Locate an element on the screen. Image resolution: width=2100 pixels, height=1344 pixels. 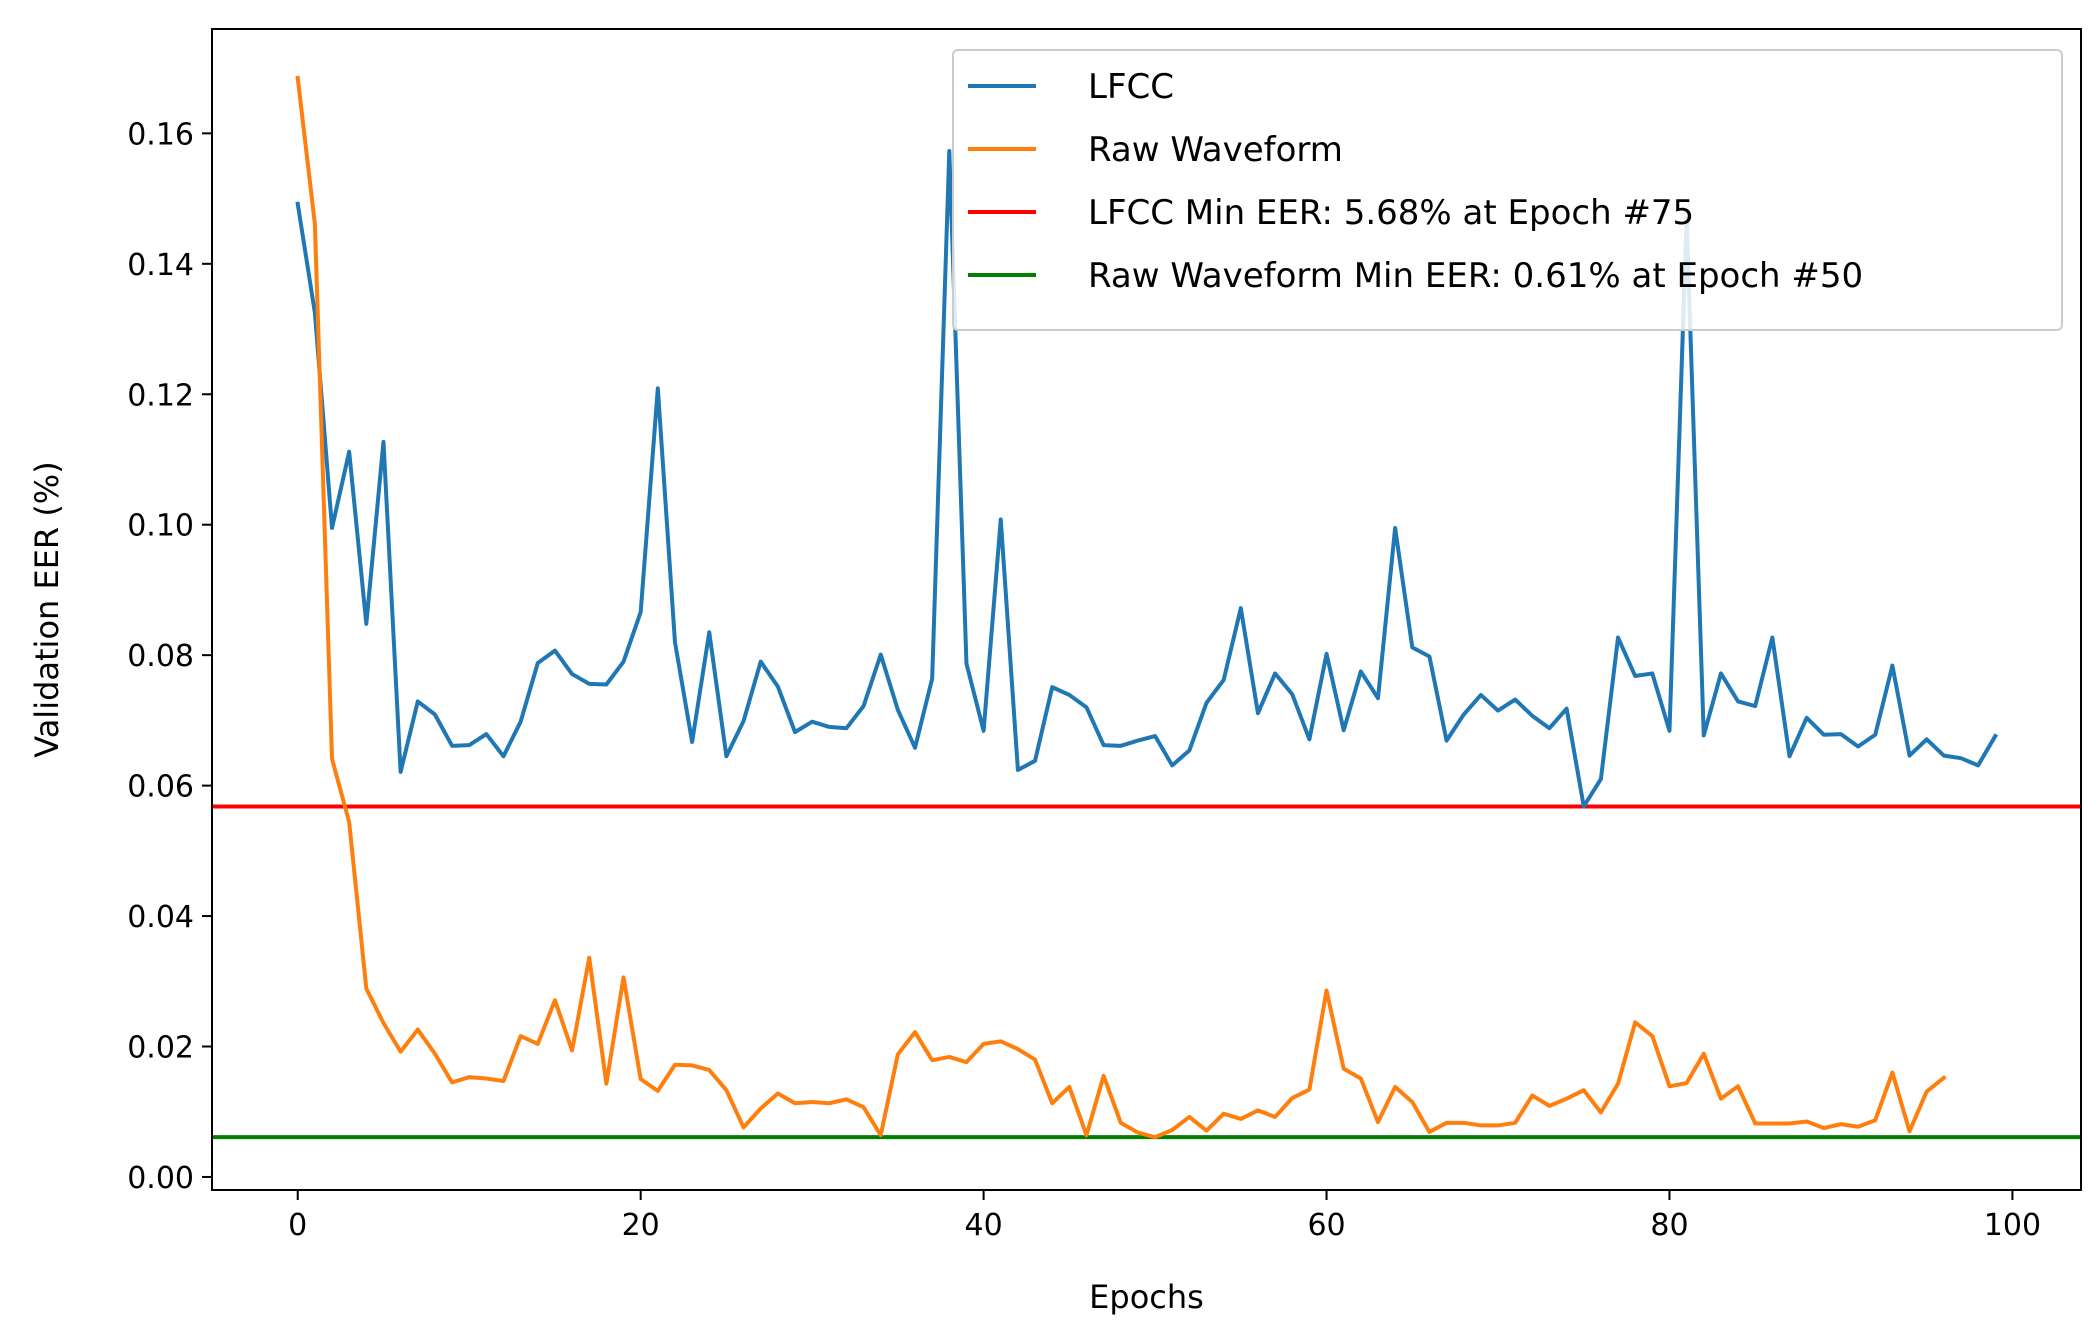
y-tick-label: 0.16 is located at coordinates (160, 134).